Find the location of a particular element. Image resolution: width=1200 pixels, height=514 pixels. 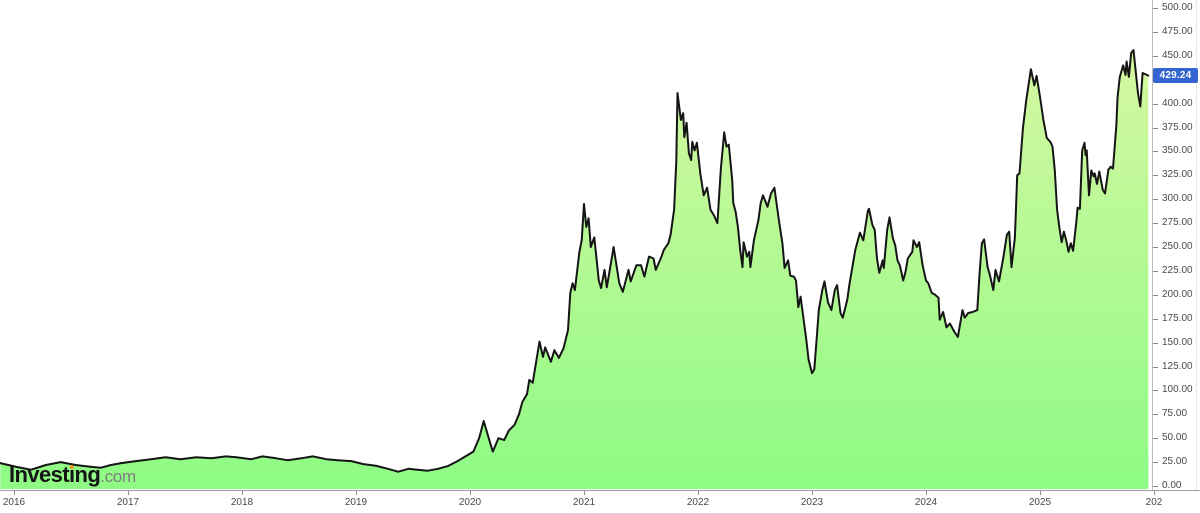

price-scale-label: 475.00 is located at coordinates (1177, 31).